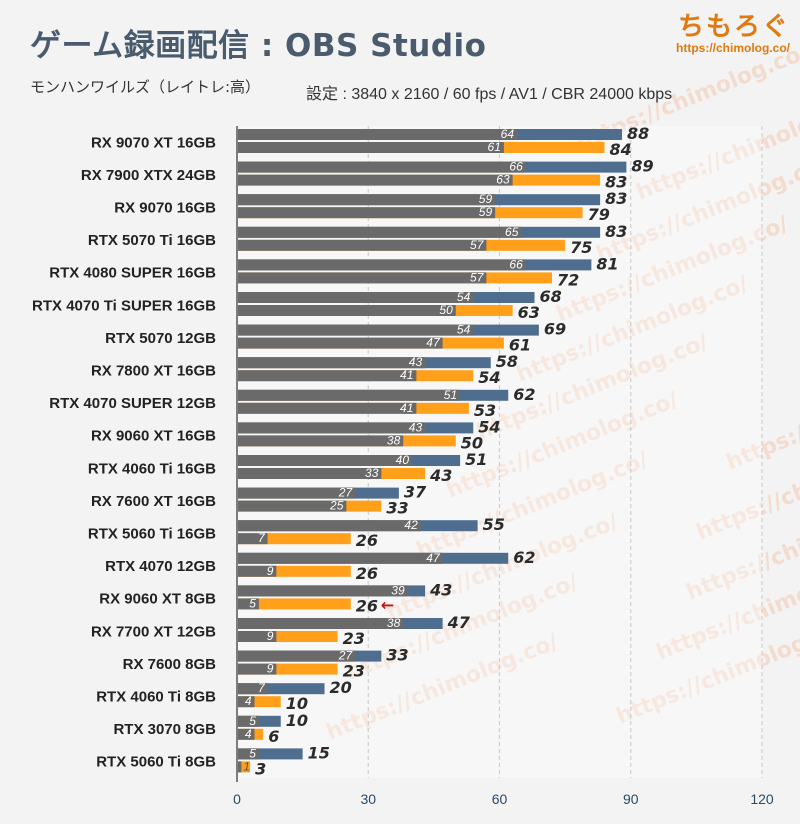 This screenshot has width=800, height=824. Describe the element at coordinates (160, 566) in the screenshot. I see `category-label: RTX 4070 12GB` at that location.